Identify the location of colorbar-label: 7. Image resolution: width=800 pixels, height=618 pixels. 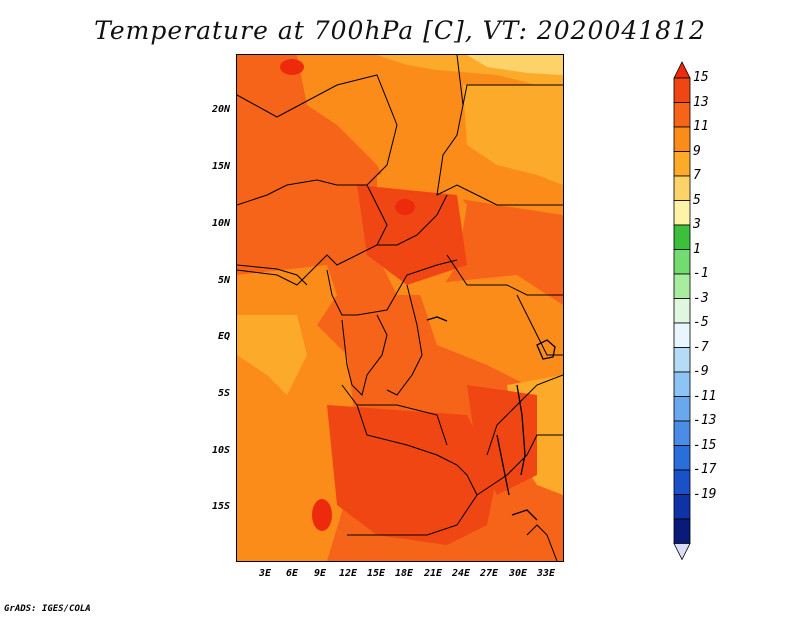
(697, 175).